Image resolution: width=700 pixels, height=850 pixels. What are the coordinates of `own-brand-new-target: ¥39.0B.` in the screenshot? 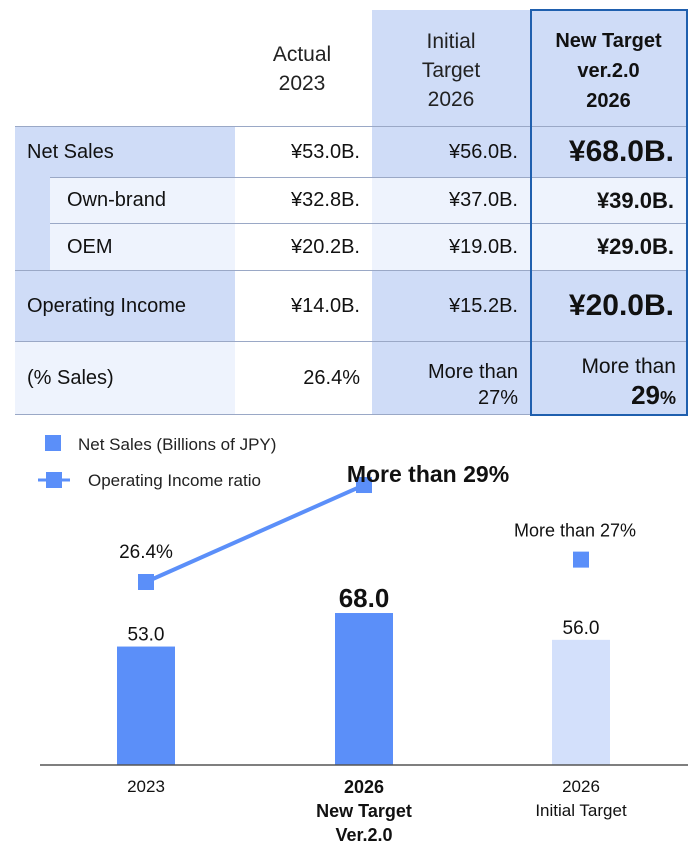 It's located at (635, 200).